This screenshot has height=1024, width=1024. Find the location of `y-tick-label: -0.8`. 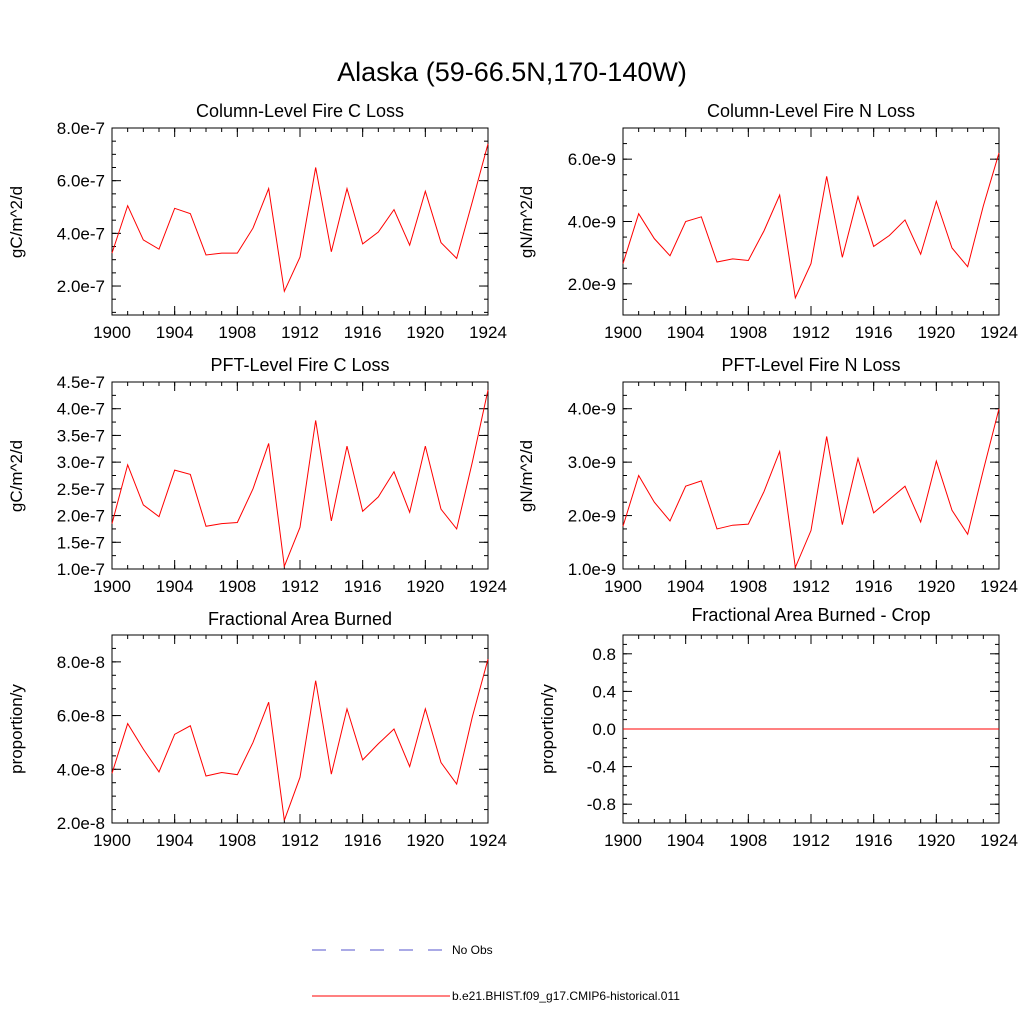

y-tick-label: -0.8 is located at coordinates (601, 804).